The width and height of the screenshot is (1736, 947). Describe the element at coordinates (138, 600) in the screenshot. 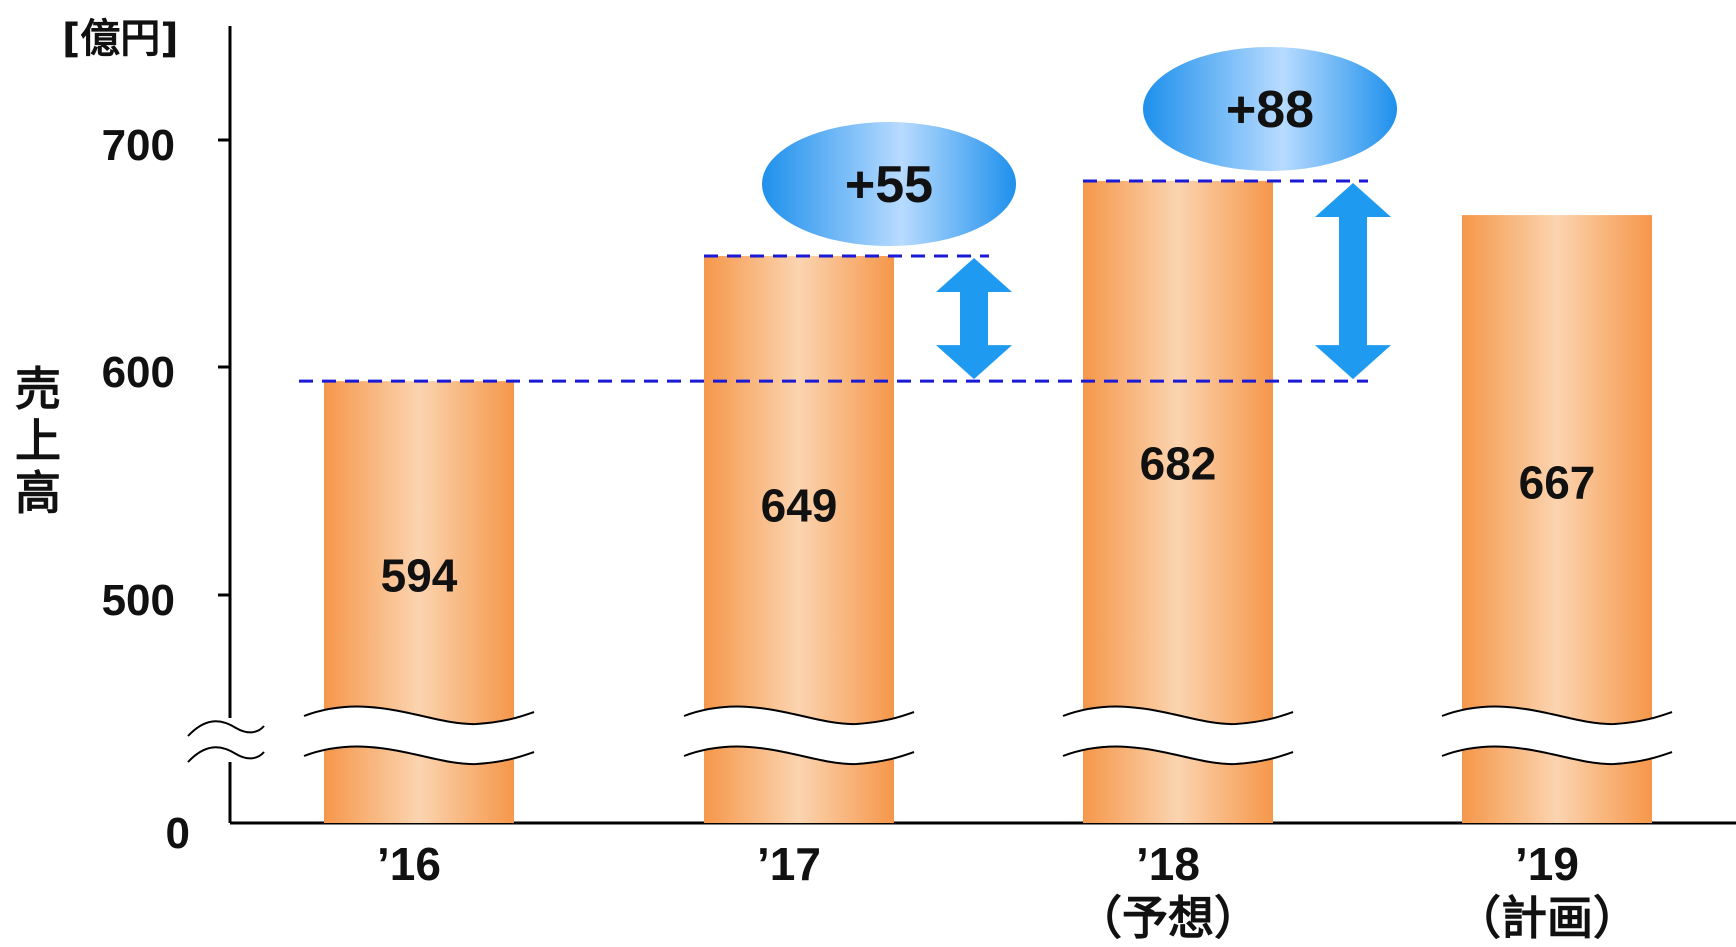

I see `y-tick-label: 500` at that location.